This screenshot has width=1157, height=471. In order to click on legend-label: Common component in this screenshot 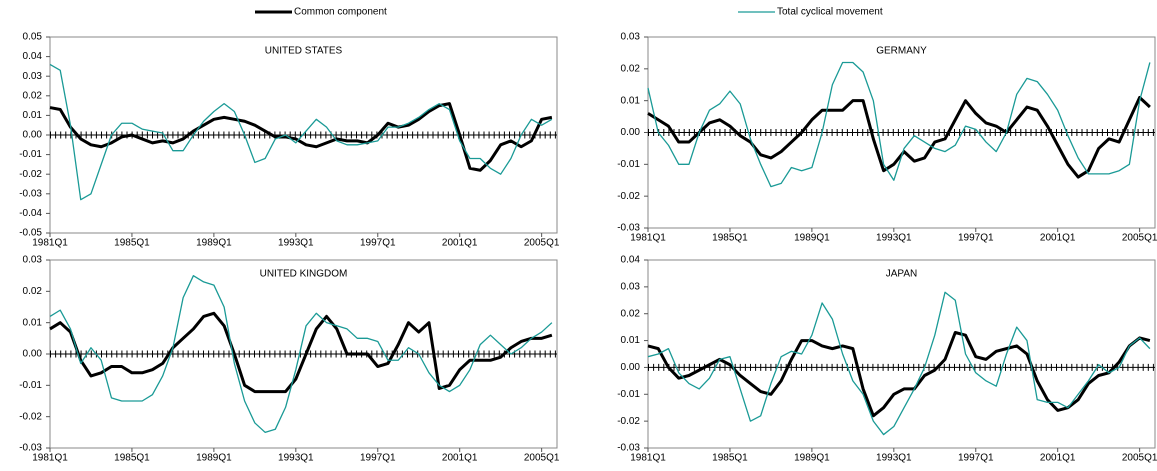, I will do `click(340, 12)`.